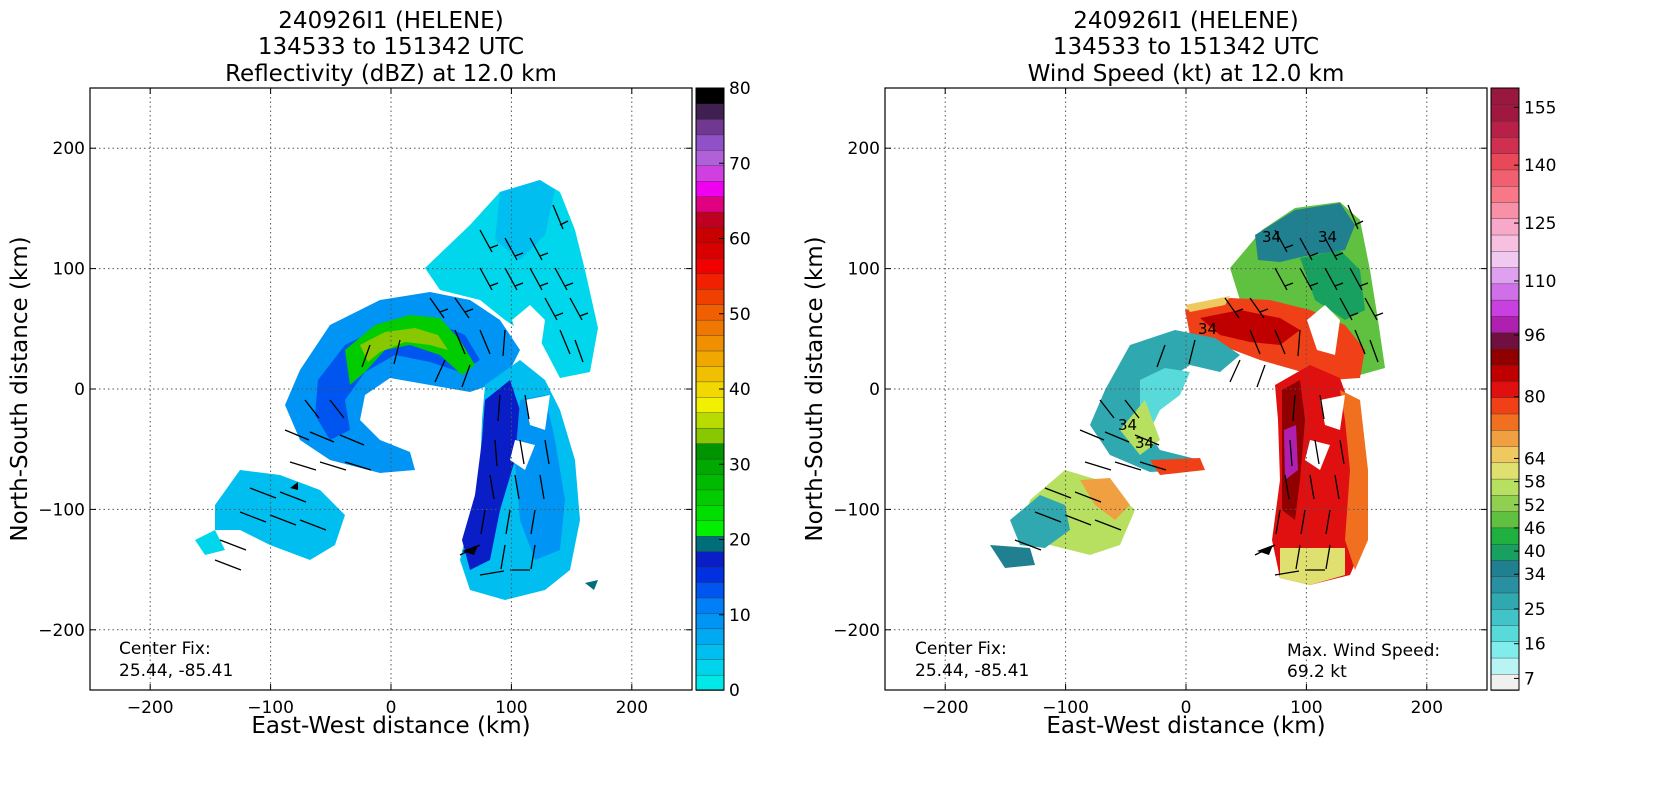 The width and height of the screenshot is (1655, 787). Describe the element at coordinates (1523, 389) in the screenshot. I see `colorbar-wind-speed: 7 16 25 34 40 46 52 58 64 80 96 110 125 140 155` at that location.